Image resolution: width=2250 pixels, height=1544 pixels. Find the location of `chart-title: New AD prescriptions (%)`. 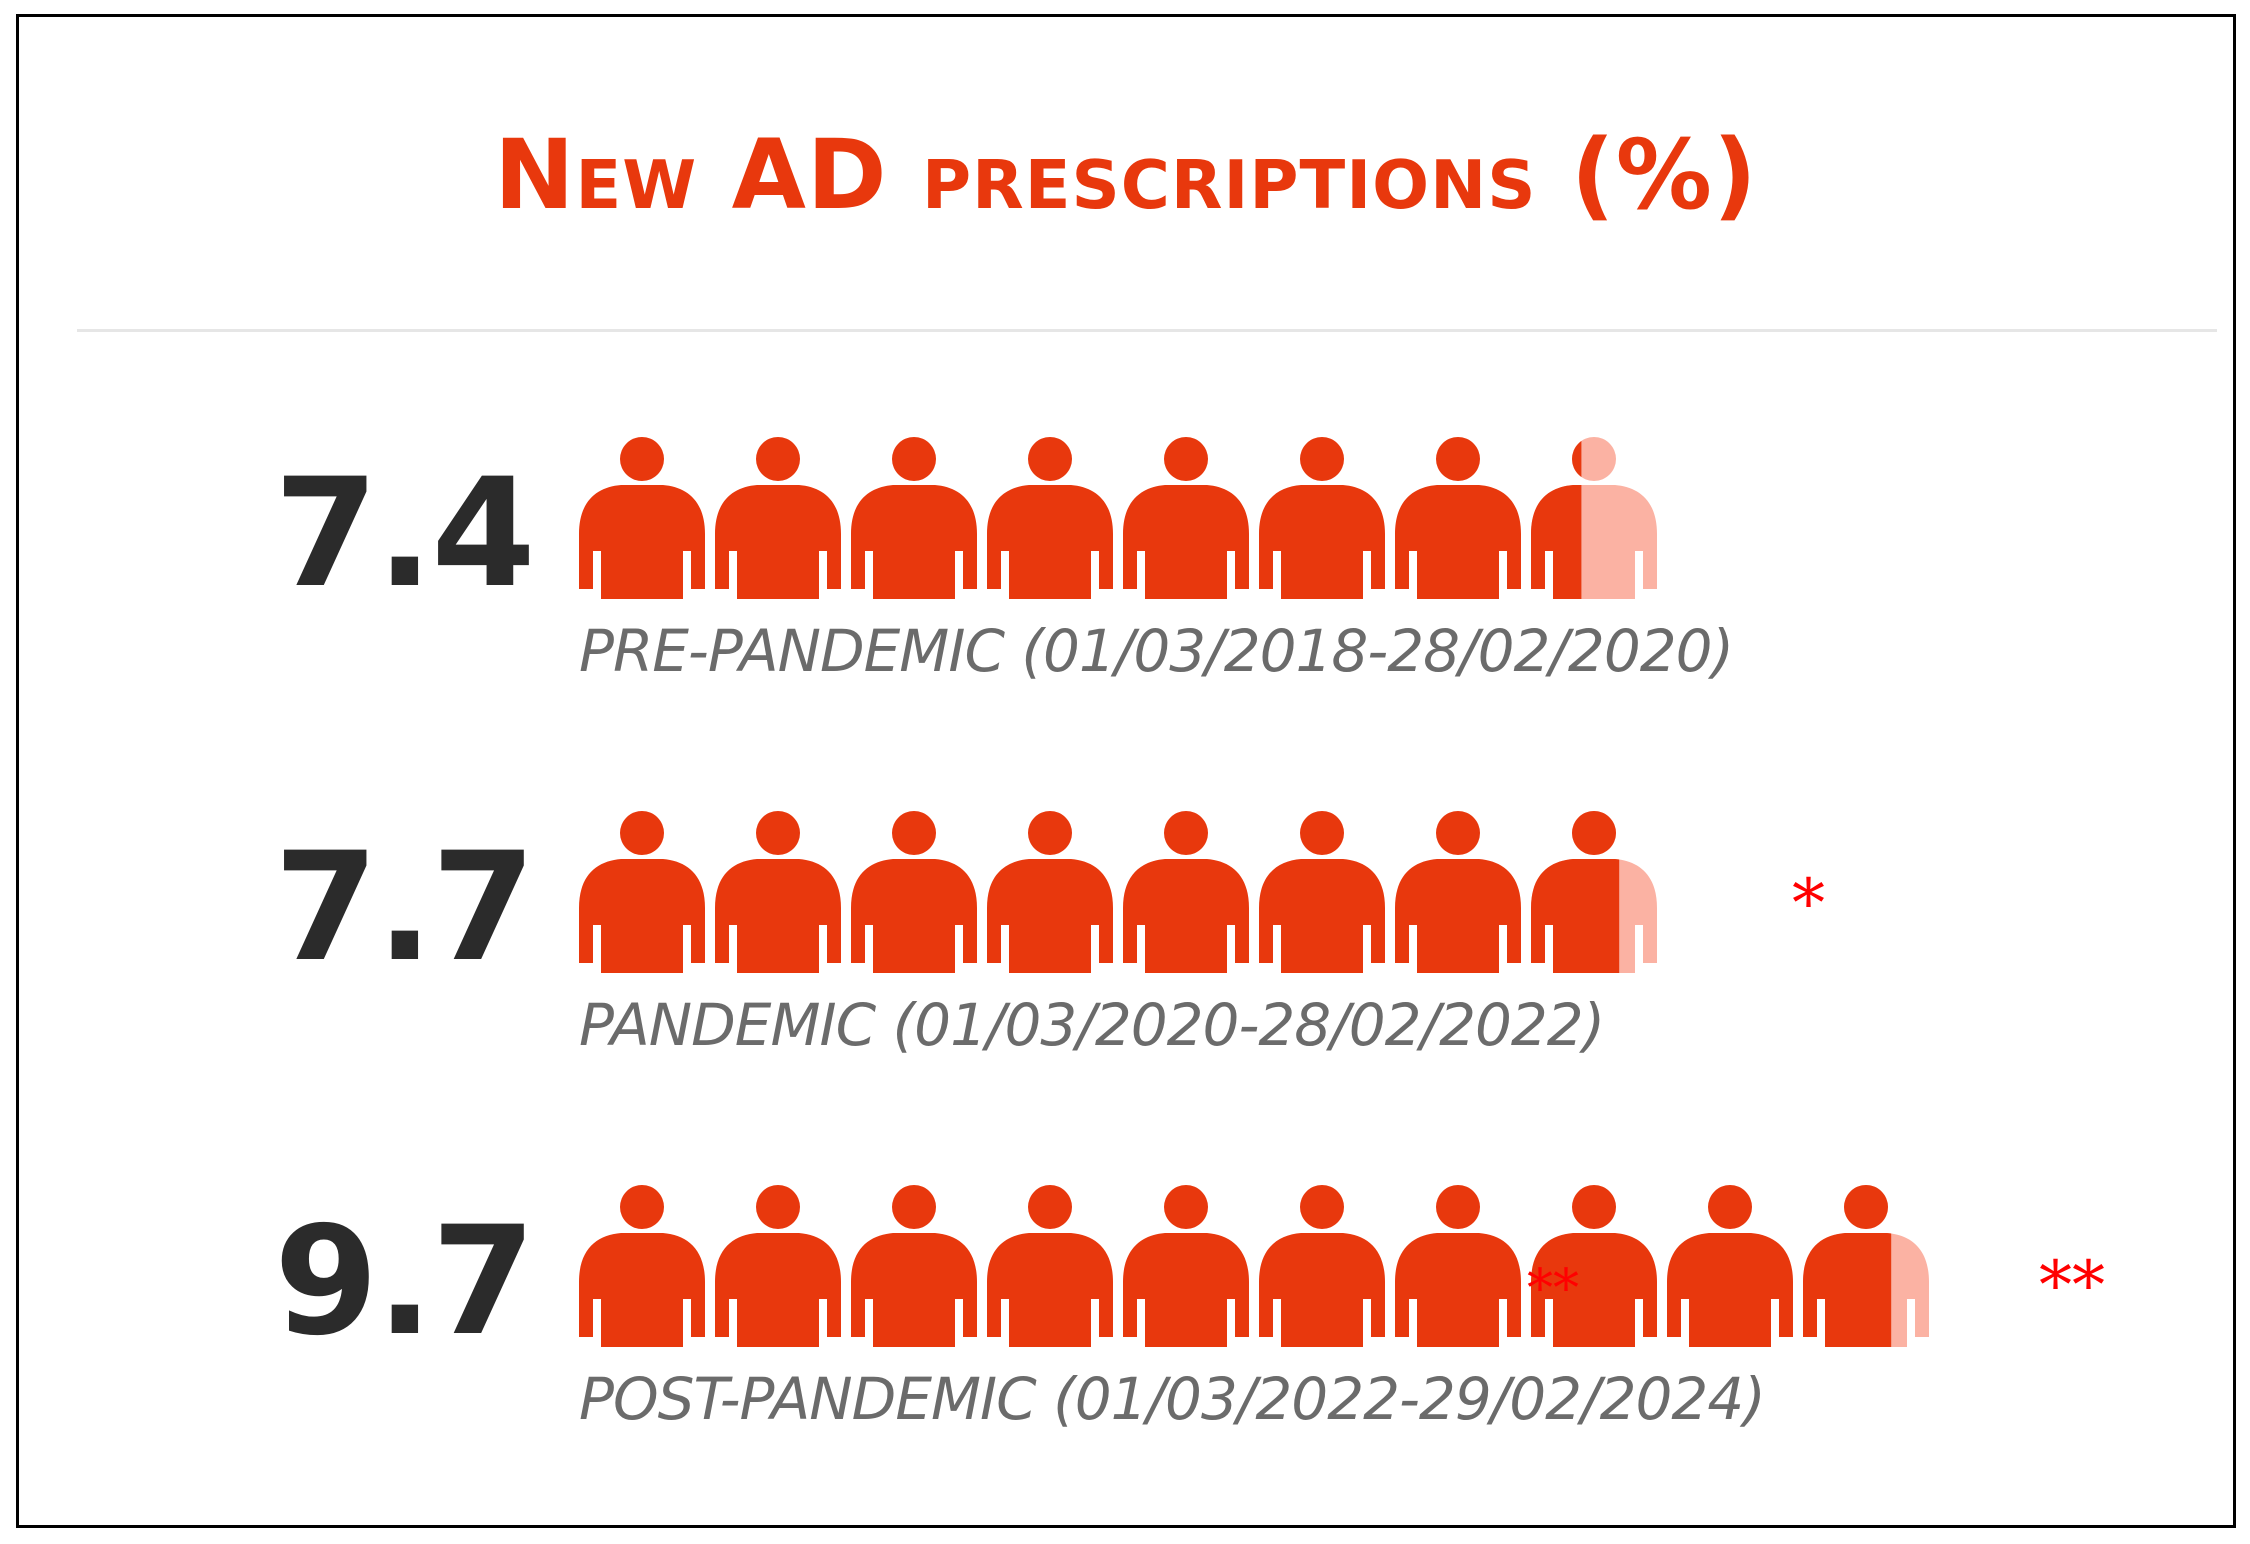

chart-title: New AD prescriptions (%) is located at coordinates (1126, 175).